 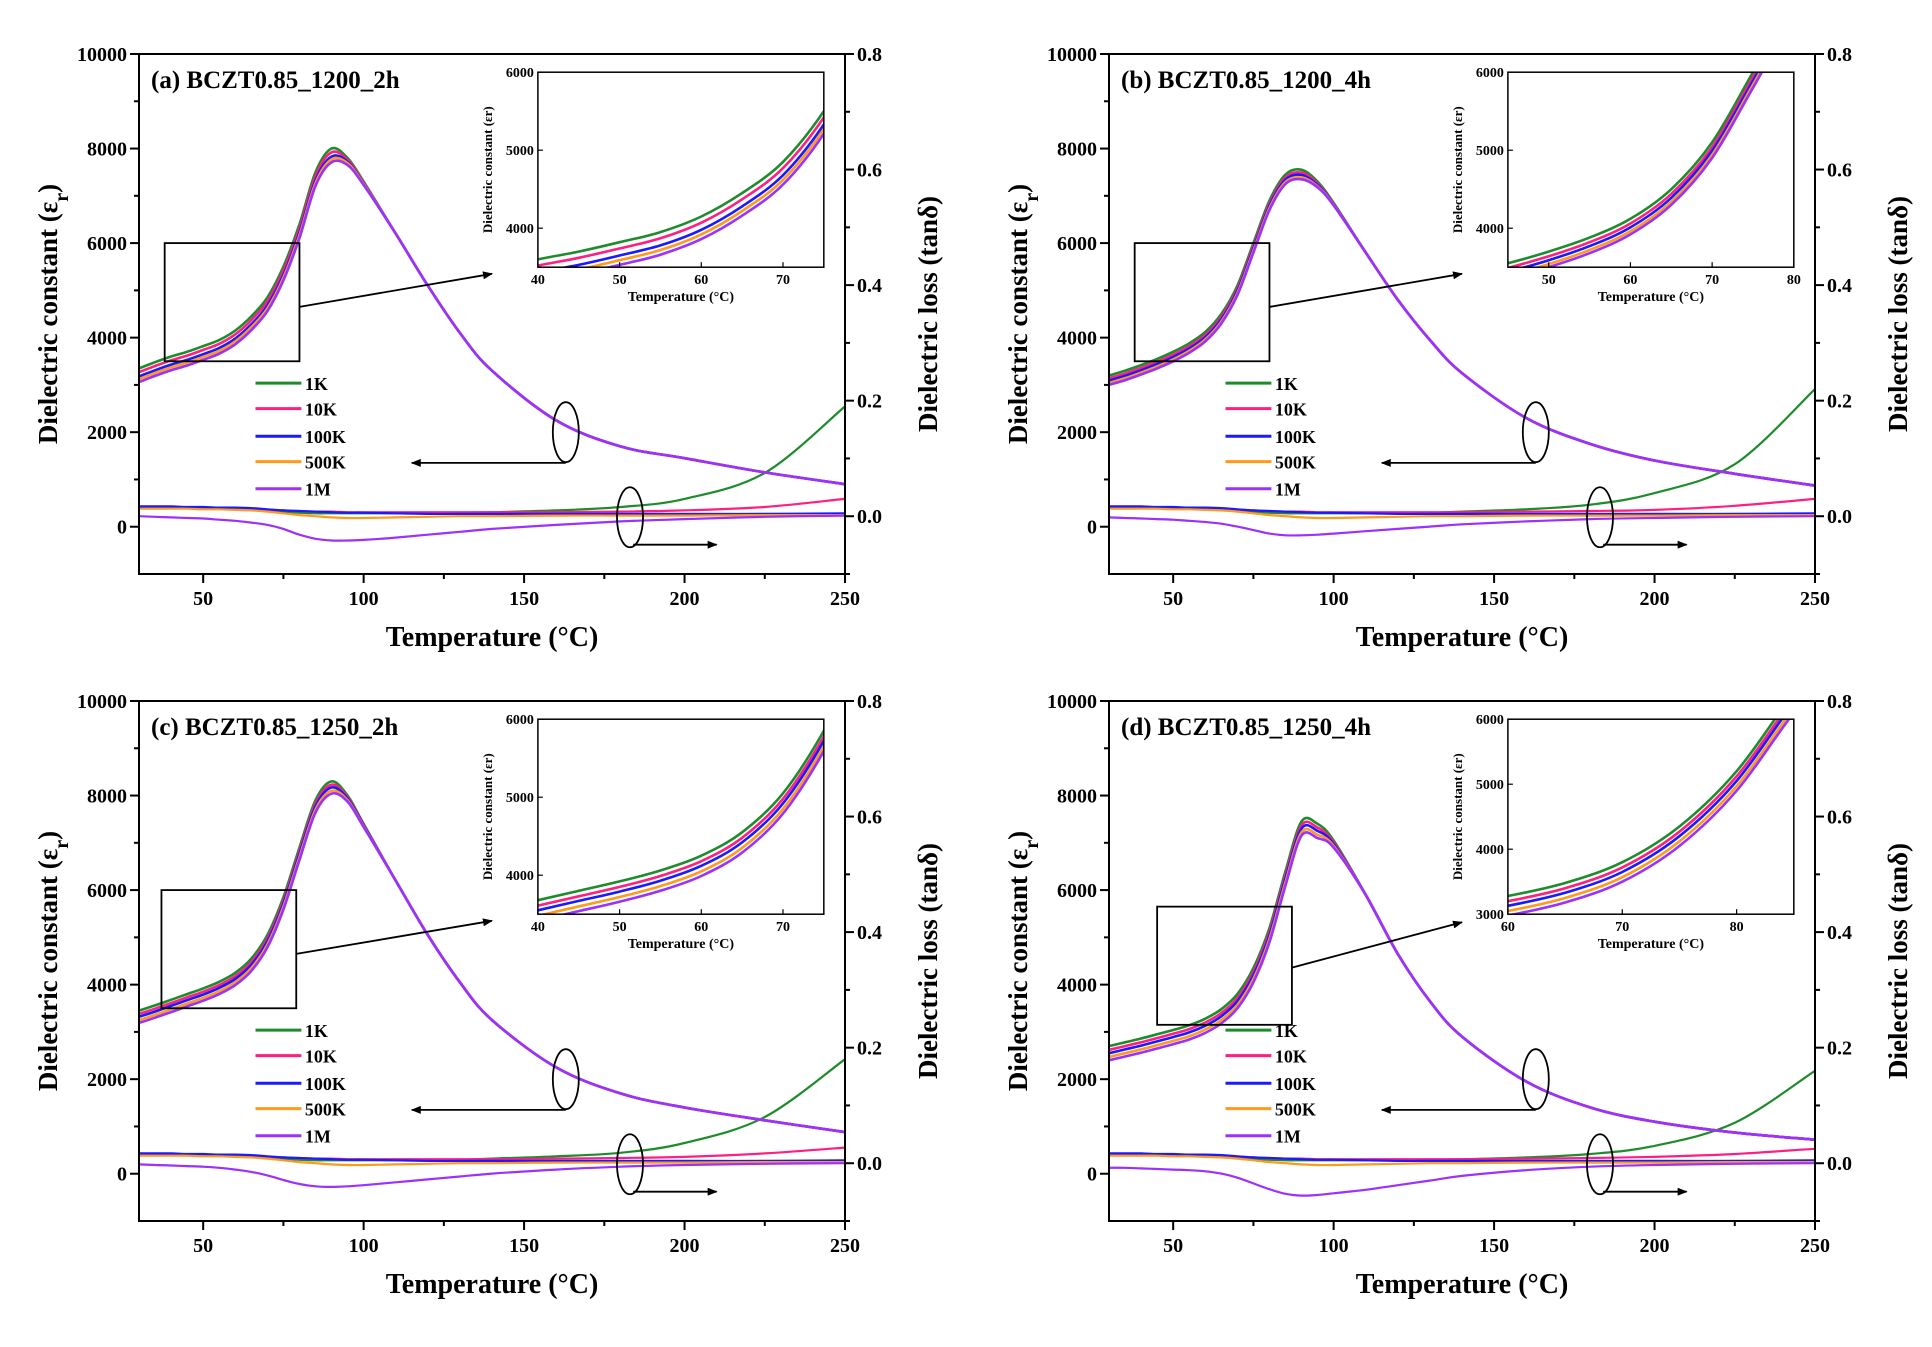 What do you see at coordinates (1334, 599) in the screenshot?
I see `x-tick-label: 100` at bounding box center [1334, 599].